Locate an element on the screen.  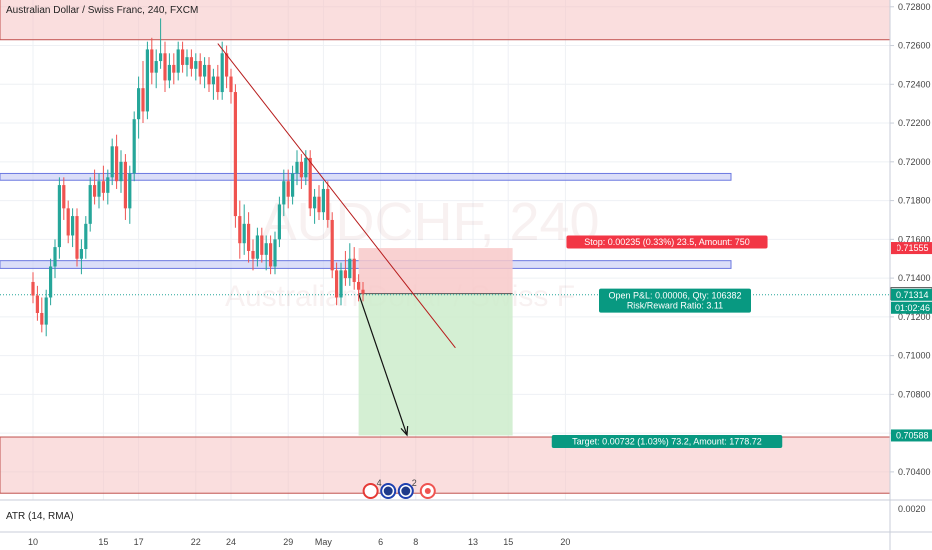
price-tick-label: 0.72400 is located at coordinates (914, 84).